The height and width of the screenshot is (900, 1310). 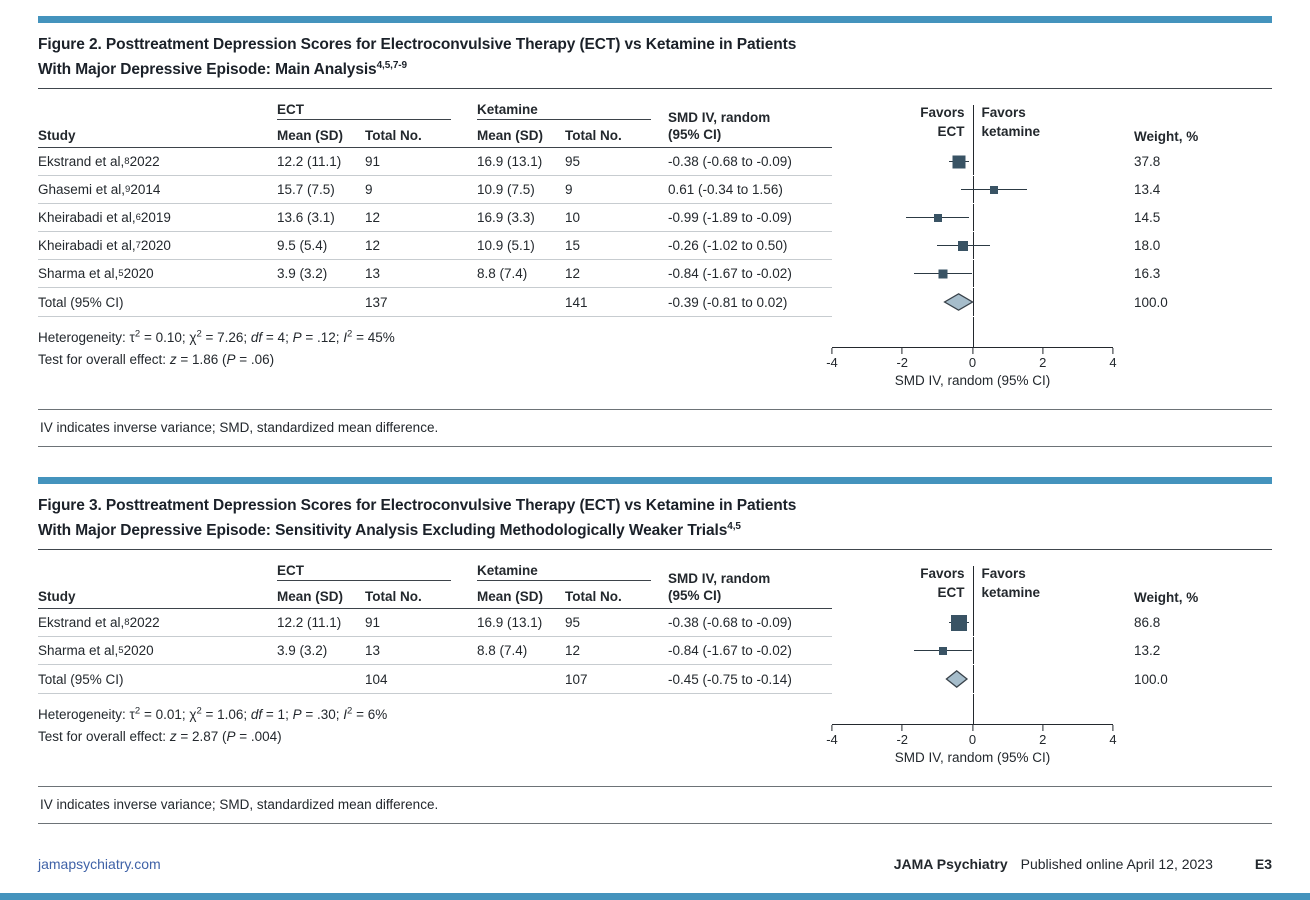 What do you see at coordinates (321, 190) in the screenshot?
I see `ect-mean-cell: 15.7 (7.5)` at bounding box center [321, 190].